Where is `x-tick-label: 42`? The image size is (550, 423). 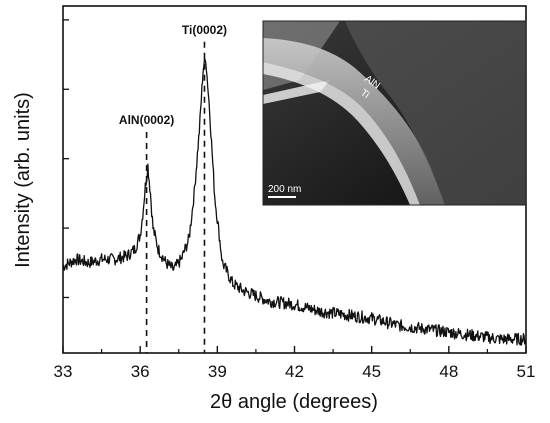
x-tick-label: 42 is located at coordinates (294, 371).